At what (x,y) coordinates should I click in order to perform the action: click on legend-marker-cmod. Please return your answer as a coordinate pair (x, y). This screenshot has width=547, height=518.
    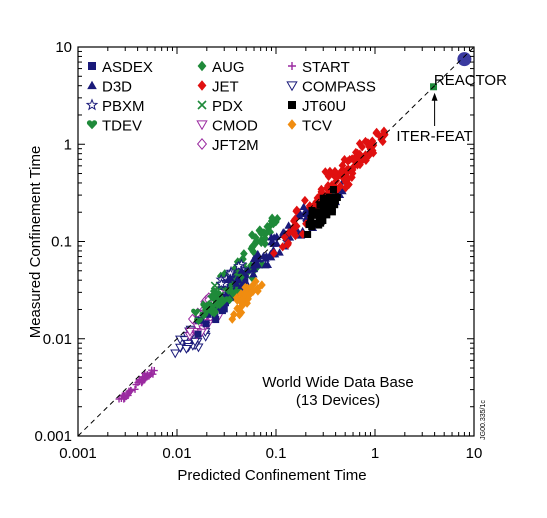
    Looking at the image, I should click on (202, 125).